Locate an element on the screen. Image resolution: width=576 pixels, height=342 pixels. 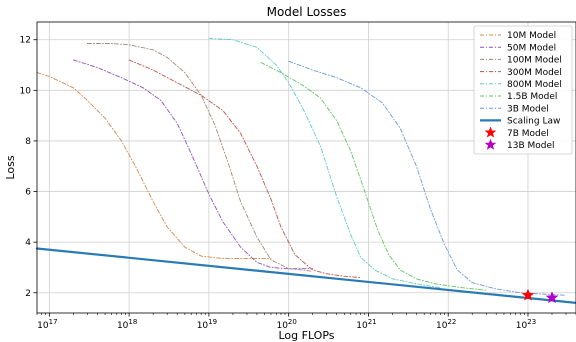
legend-label-300m-model: 300M Model is located at coordinates (534, 73).